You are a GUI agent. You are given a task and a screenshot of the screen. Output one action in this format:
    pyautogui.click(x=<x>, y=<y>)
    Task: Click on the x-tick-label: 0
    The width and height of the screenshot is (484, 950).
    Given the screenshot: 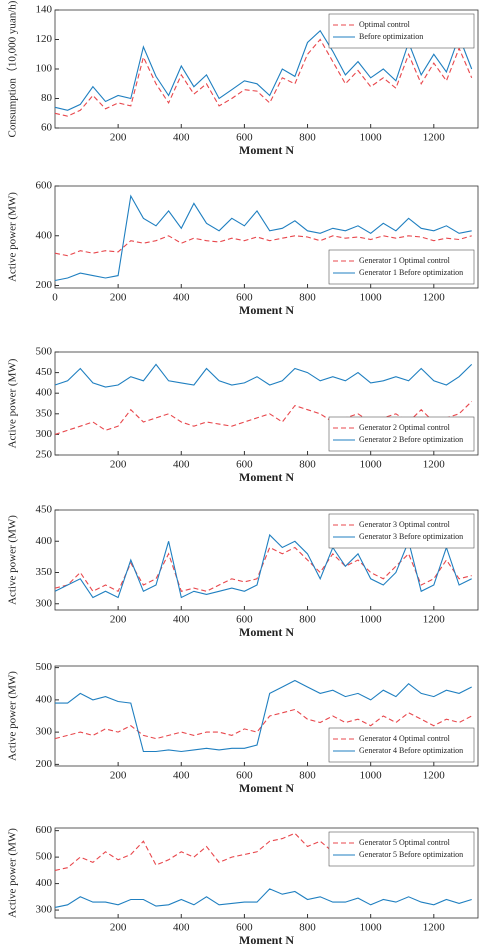 What is the action you would take?
    pyautogui.click(x=55, y=298)
    